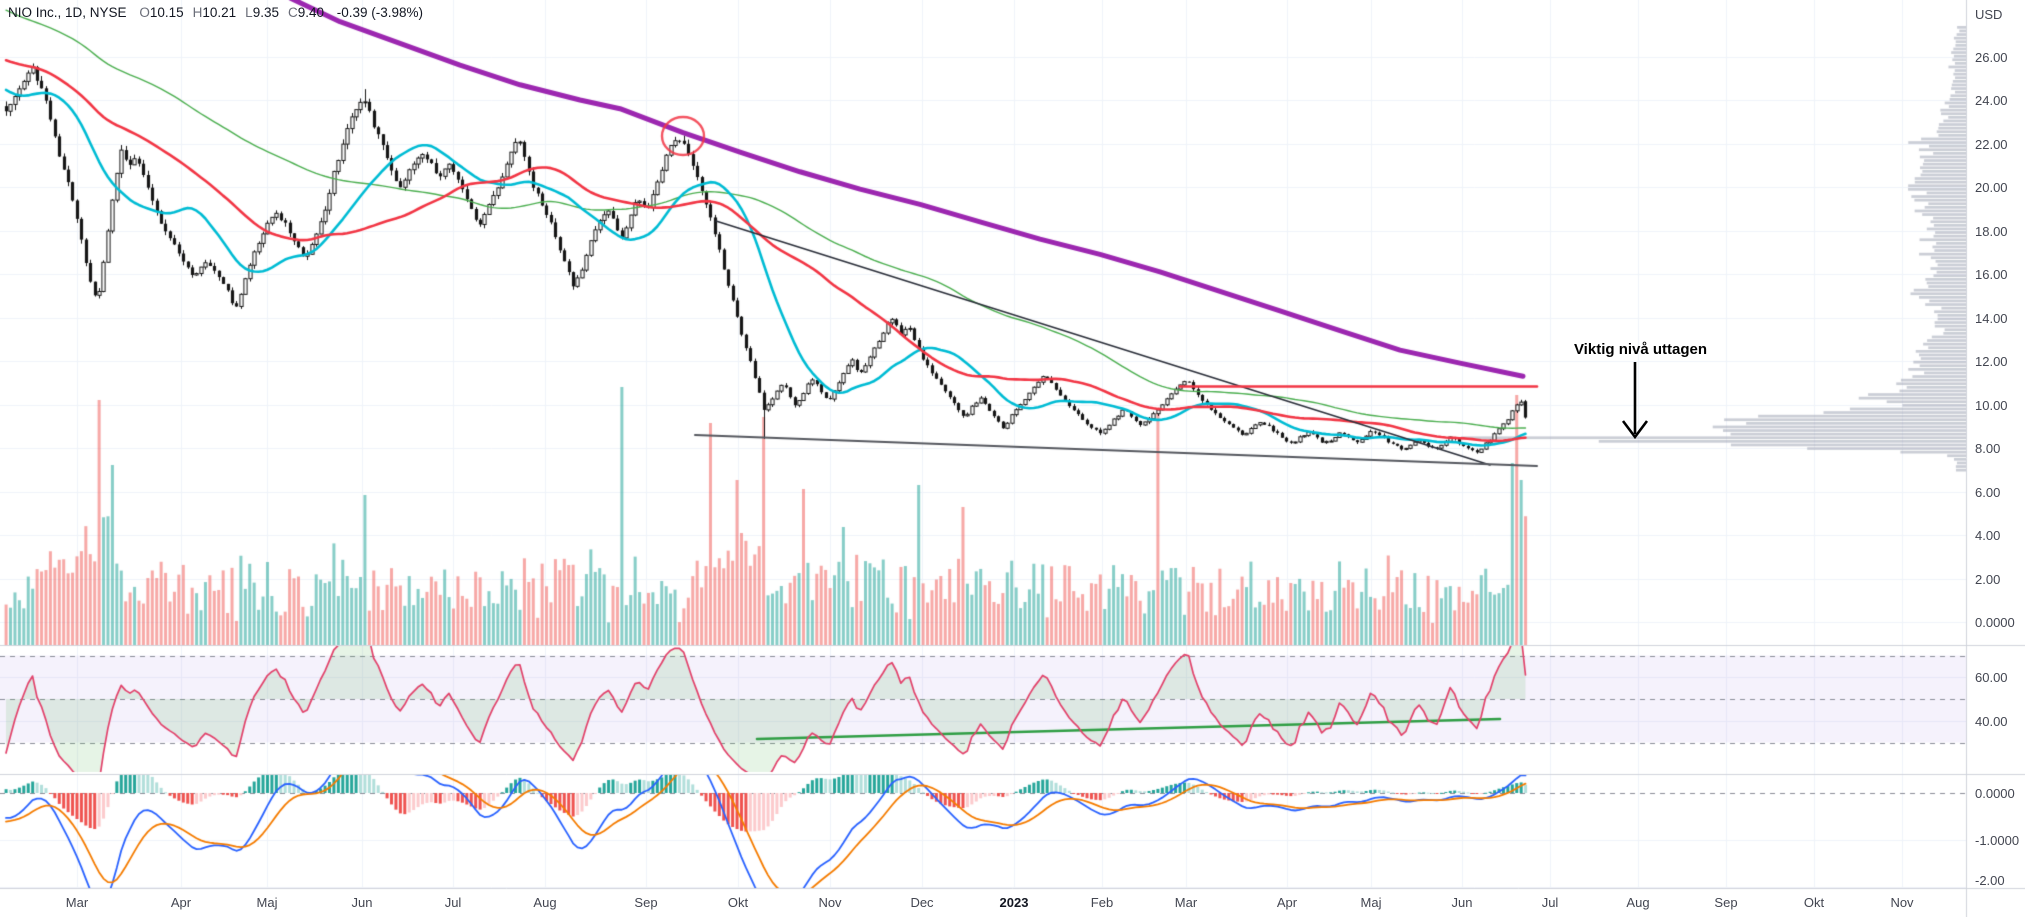 The image size is (2025, 917). I want to click on axis-tick-label: 8.00, so click(1988, 448).